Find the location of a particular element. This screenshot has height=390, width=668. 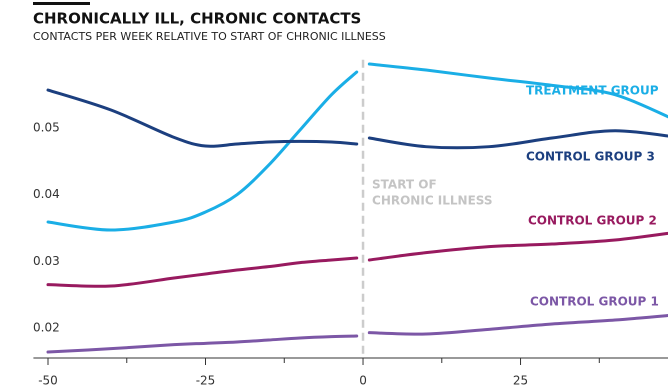

annotation: CHRONIC ILLNESS is located at coordinates (432, 201).